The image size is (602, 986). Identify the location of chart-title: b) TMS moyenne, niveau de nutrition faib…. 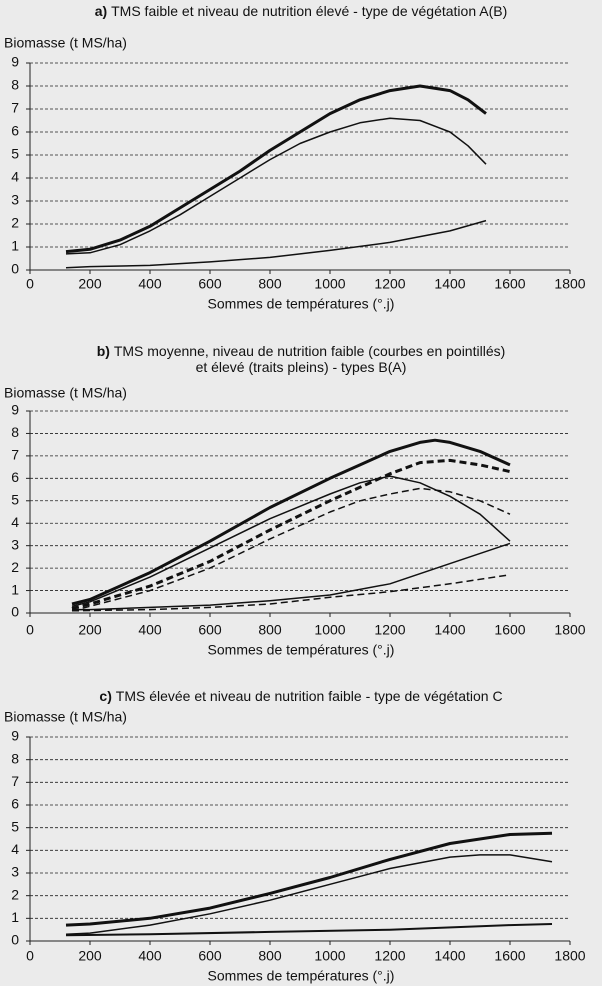
(301, 351).